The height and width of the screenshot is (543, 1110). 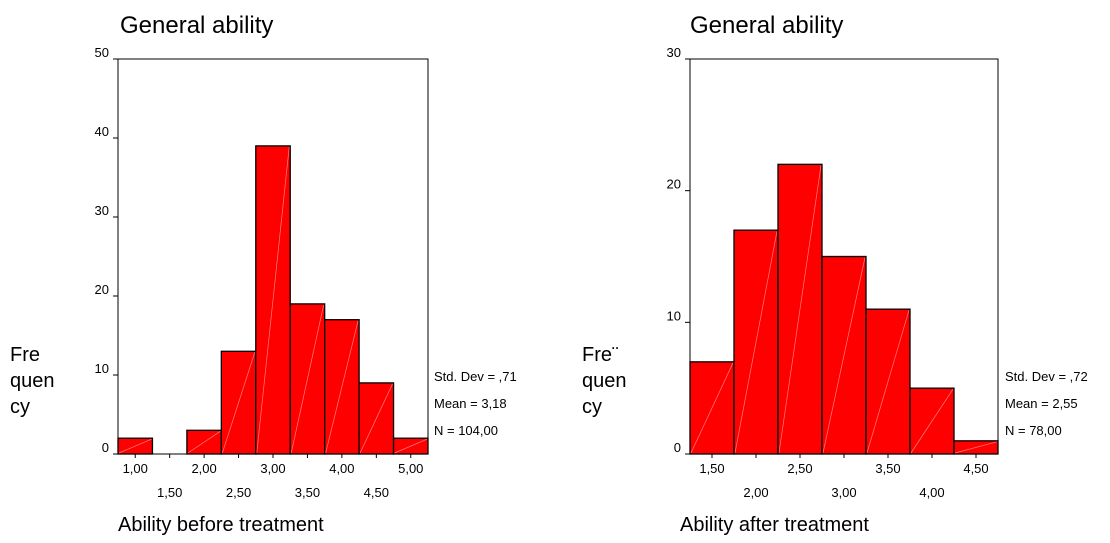 What do you see at coordinates (102, 210) in the screenshot?
I see `chart-1-y-tick-label: 30` at bounding box center [102, 210].